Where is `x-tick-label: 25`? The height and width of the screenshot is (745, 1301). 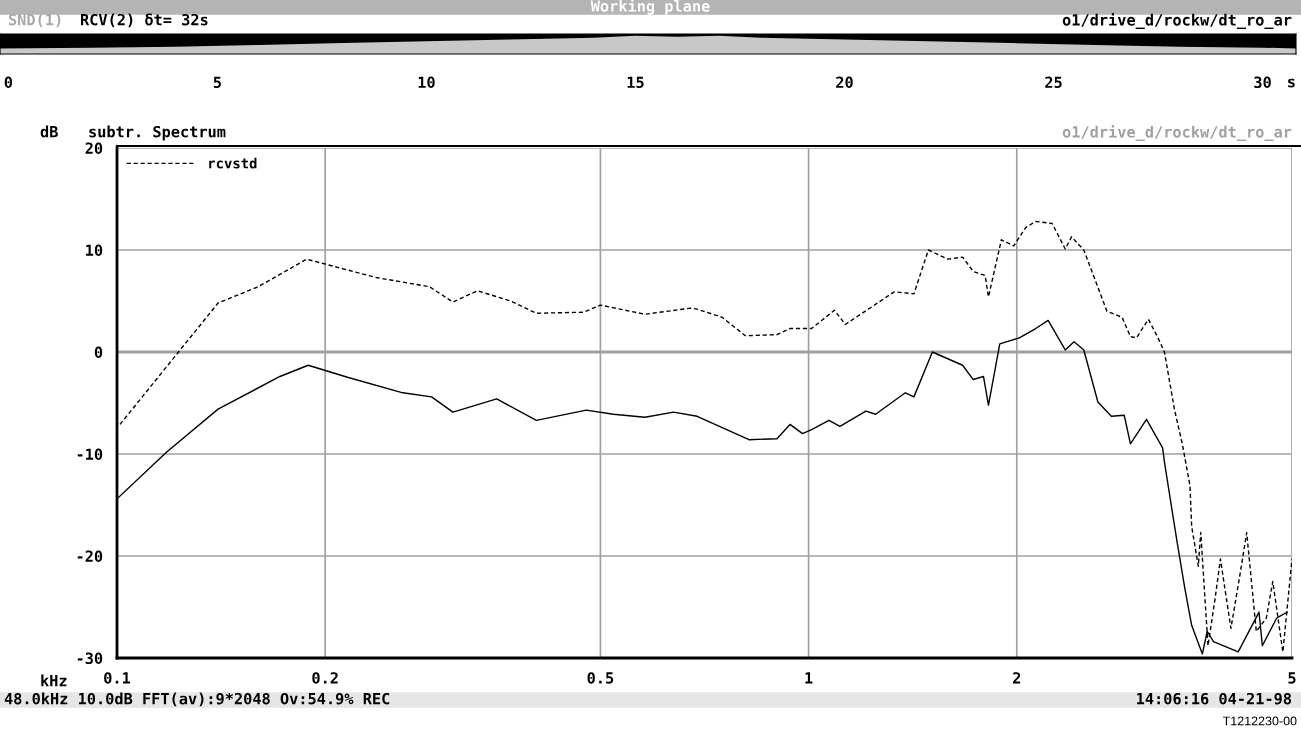 x-tick-label: 25 is located at coordinates (1053, 82).